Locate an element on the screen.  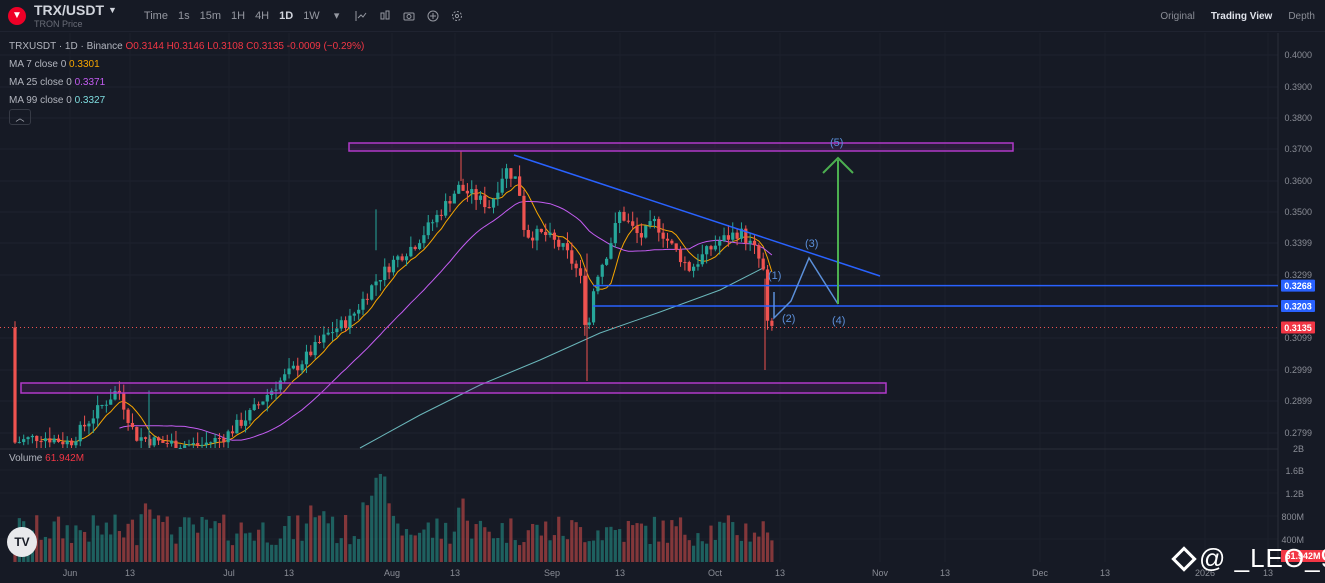
tf-15m: 15m is located at coordinates (210, 15).